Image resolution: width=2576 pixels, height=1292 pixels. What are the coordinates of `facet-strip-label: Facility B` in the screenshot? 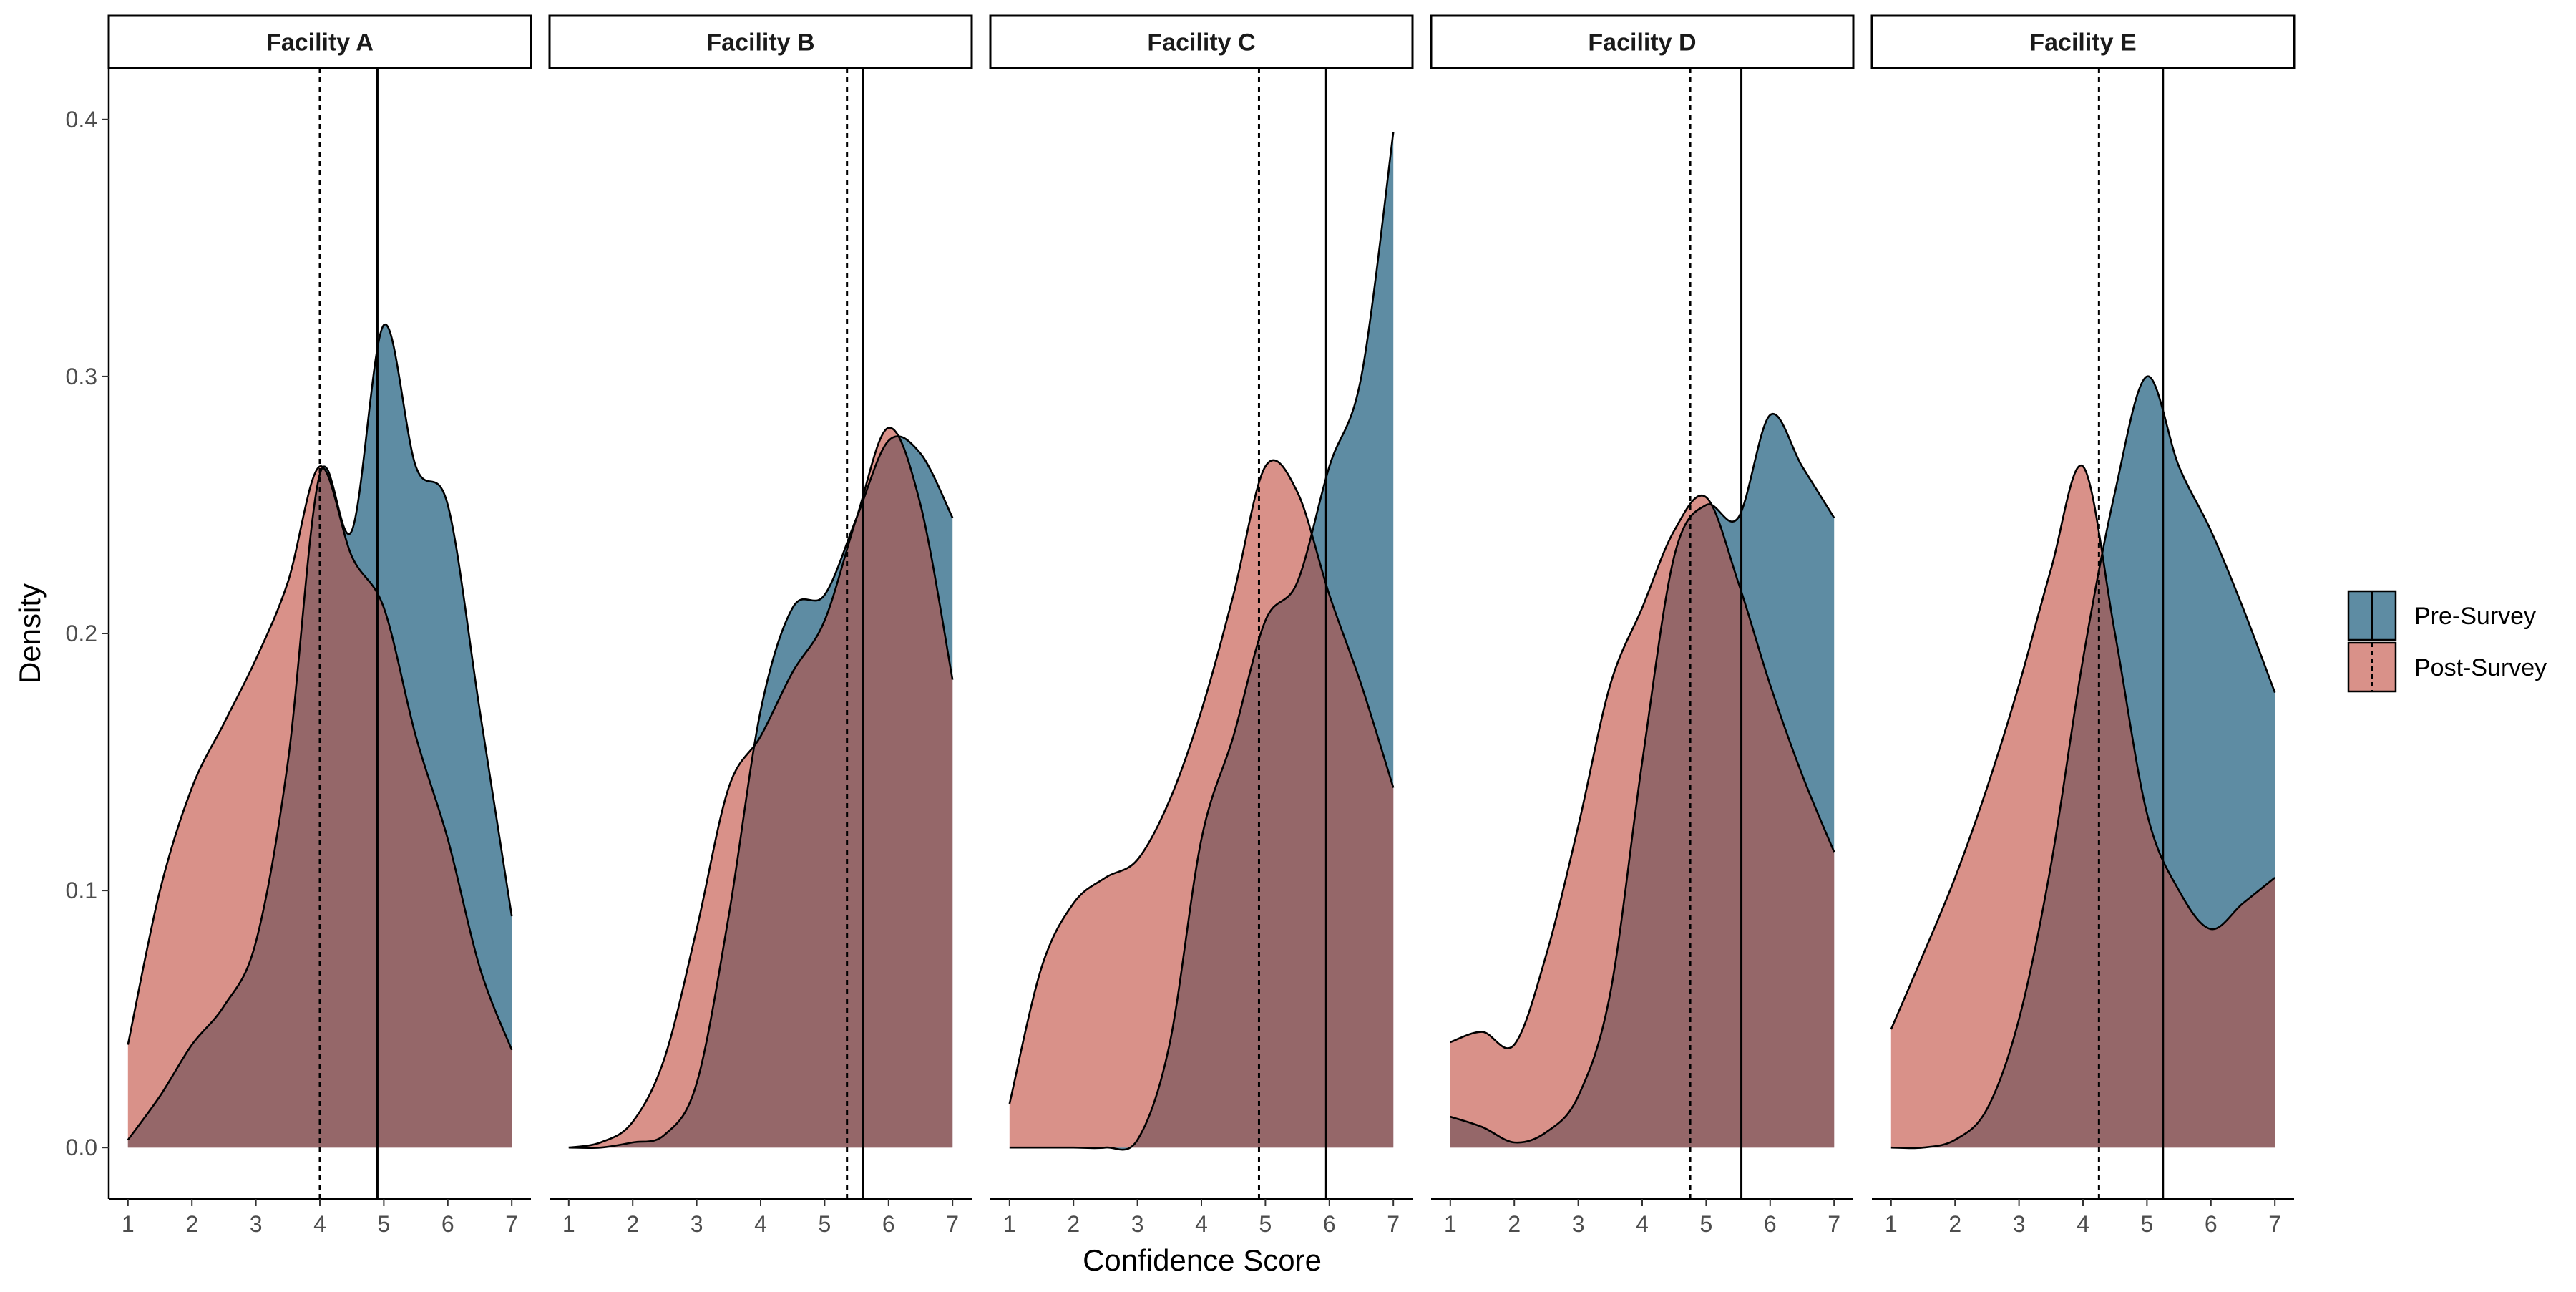 It's located at (760, 43).